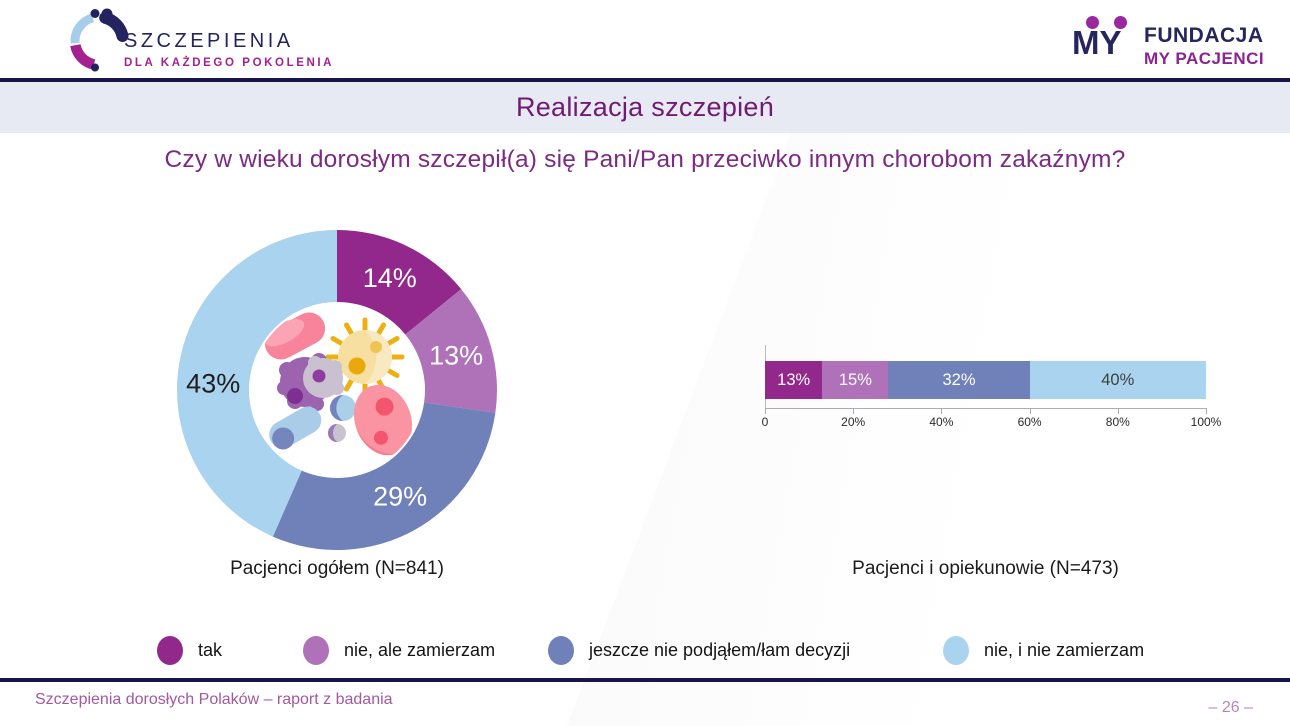  What do you see at coordinates (210, 650) in the screenshot?
I see `legend-label: tak` at bounding box center [210, 650].